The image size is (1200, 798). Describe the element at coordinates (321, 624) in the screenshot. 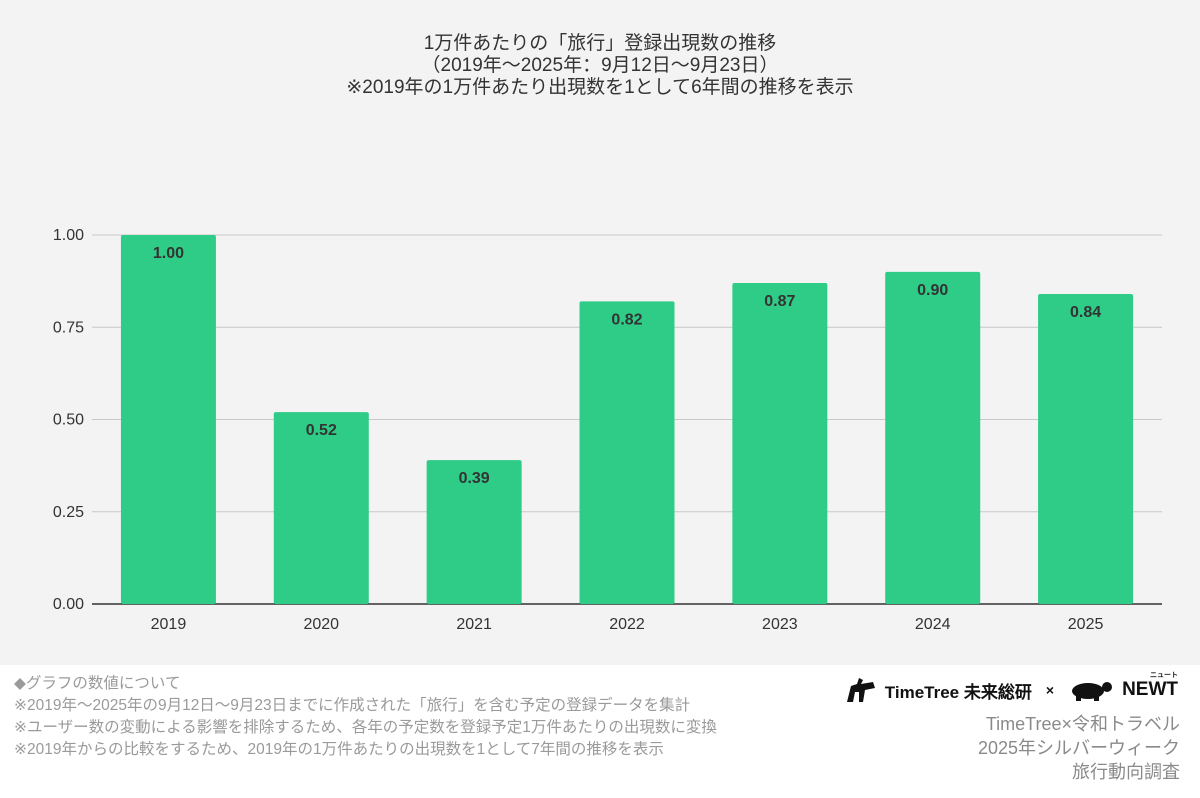

I see `x-tick-label: 2020` at that location.